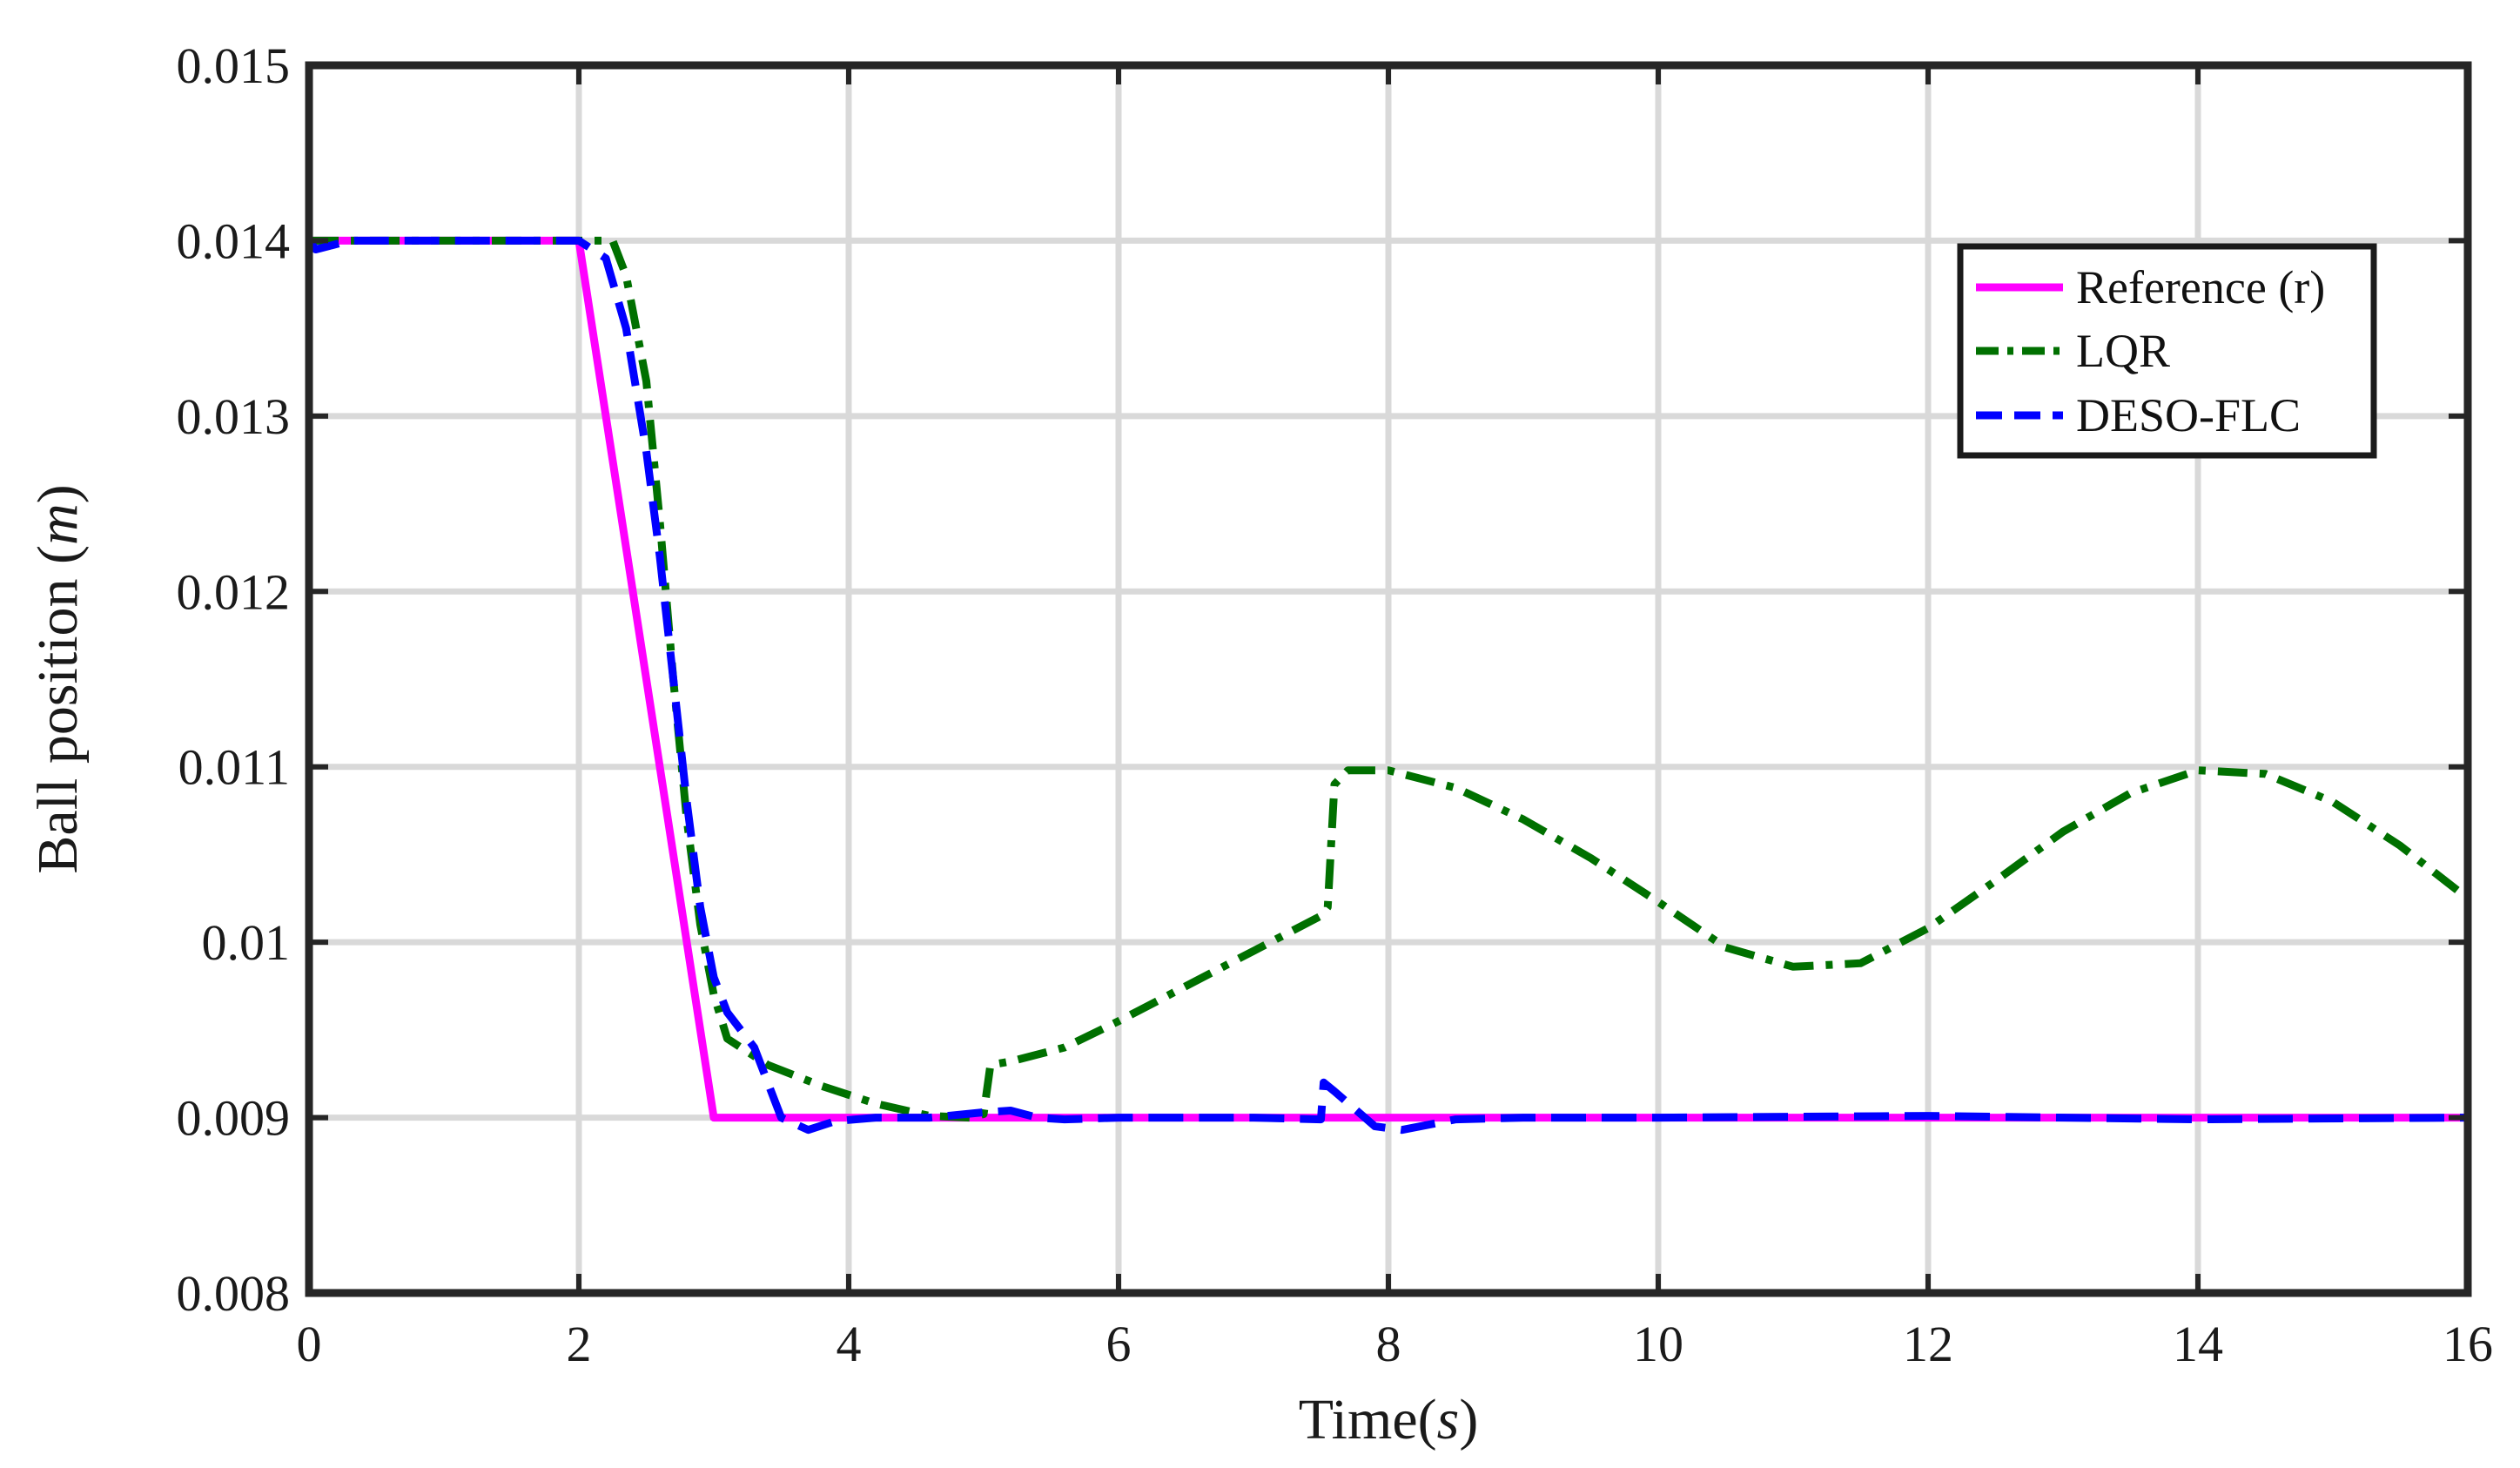 The height and width of the screenshot is (1468, 2520). I want to click on x-tick-label: 10, so click(1658, 1344).